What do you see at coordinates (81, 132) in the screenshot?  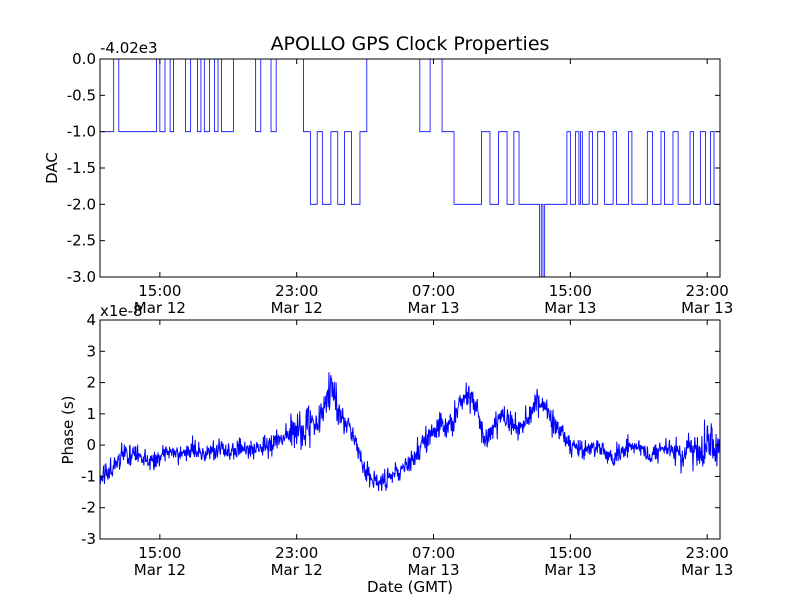 I see `y-tick-label: -1.0` at bounding box center [81, 132].